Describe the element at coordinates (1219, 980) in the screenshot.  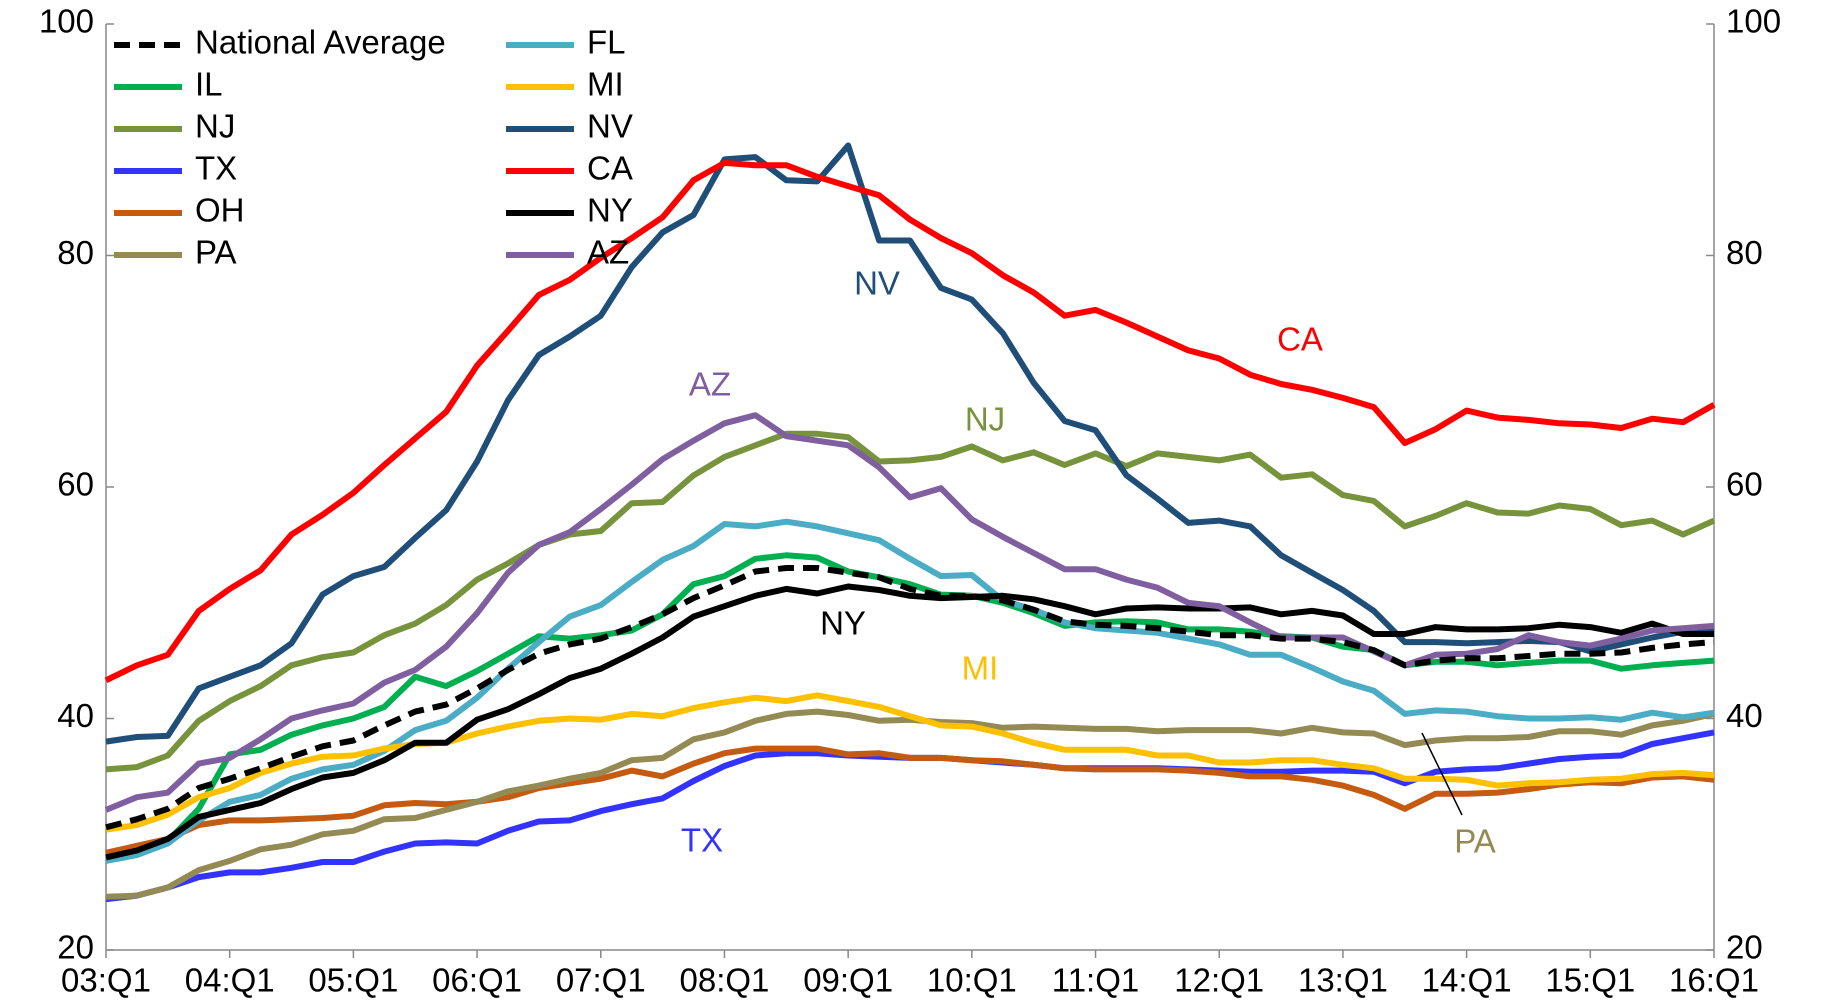
I see `x-tick-label: 12:Q1` at that location.